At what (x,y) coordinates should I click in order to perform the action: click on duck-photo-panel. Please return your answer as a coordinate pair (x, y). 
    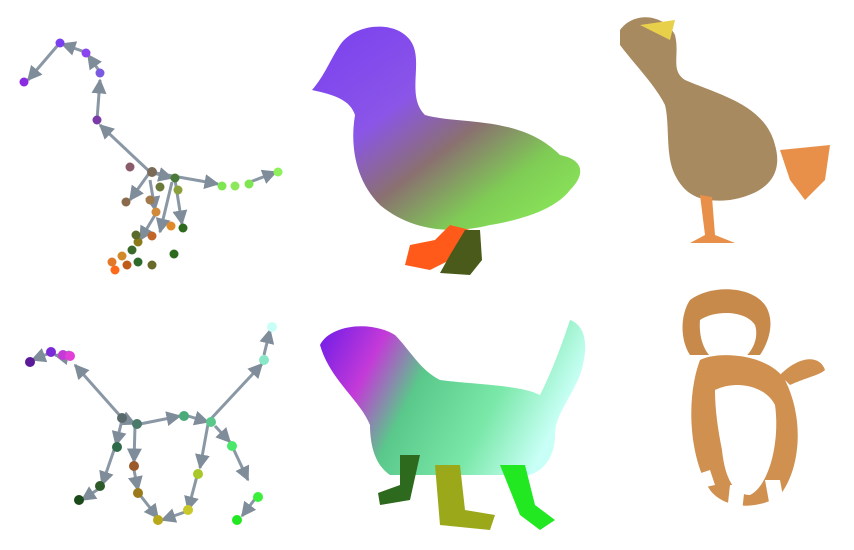
    Looking at the image, I should click on (727, 142).